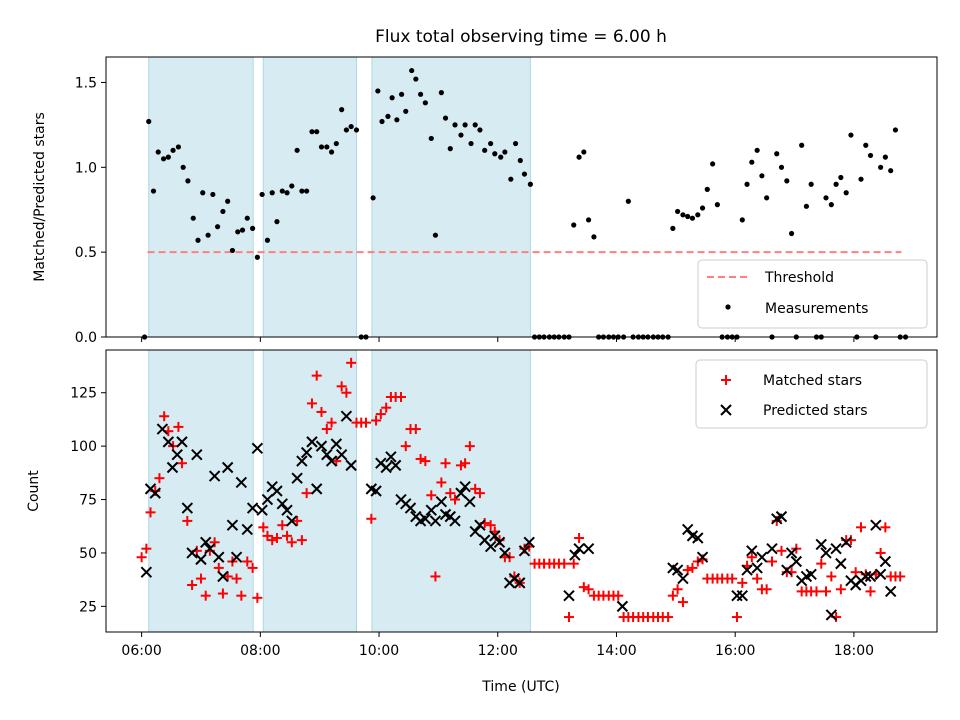 The height and width of the screenshot is (720, 960). Describe the element at coordinates (521, 37) in the screenshot. I see `chart-title: Flux total observing time = 6.00 h` at that location.